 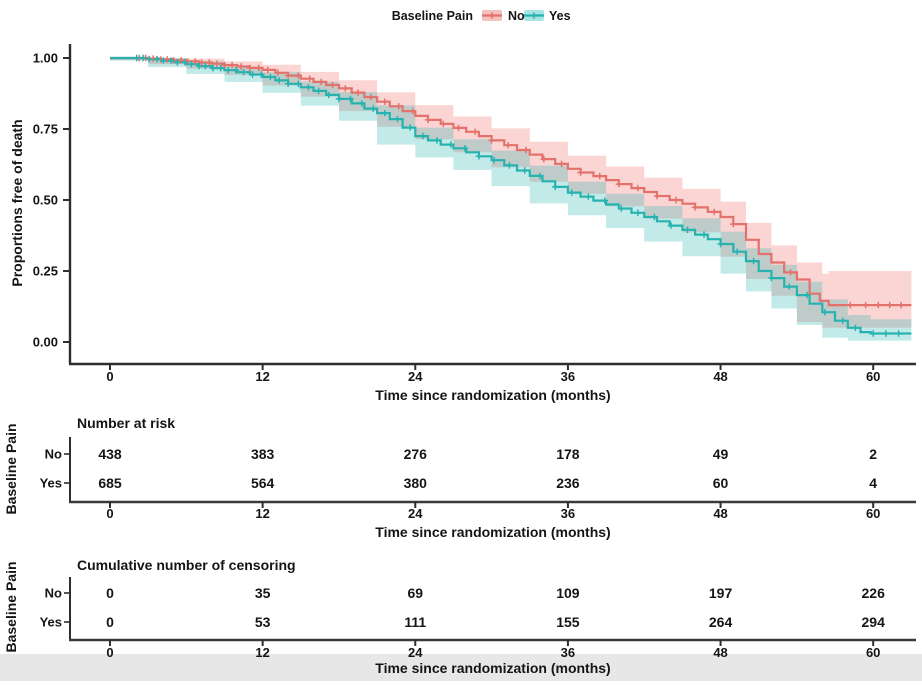 I want to click on table-value: 564, so click(x=263, y=483).